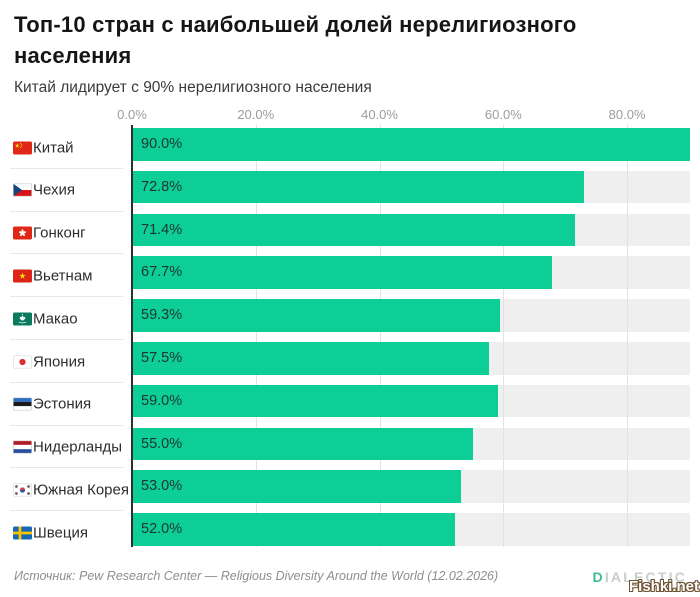 This screenshot has height=597, width=700. What do you see at coordinates (379, 114) in the screenshot?
I see `x-tick-label: 40.0%` at bounding box center [379, 114].